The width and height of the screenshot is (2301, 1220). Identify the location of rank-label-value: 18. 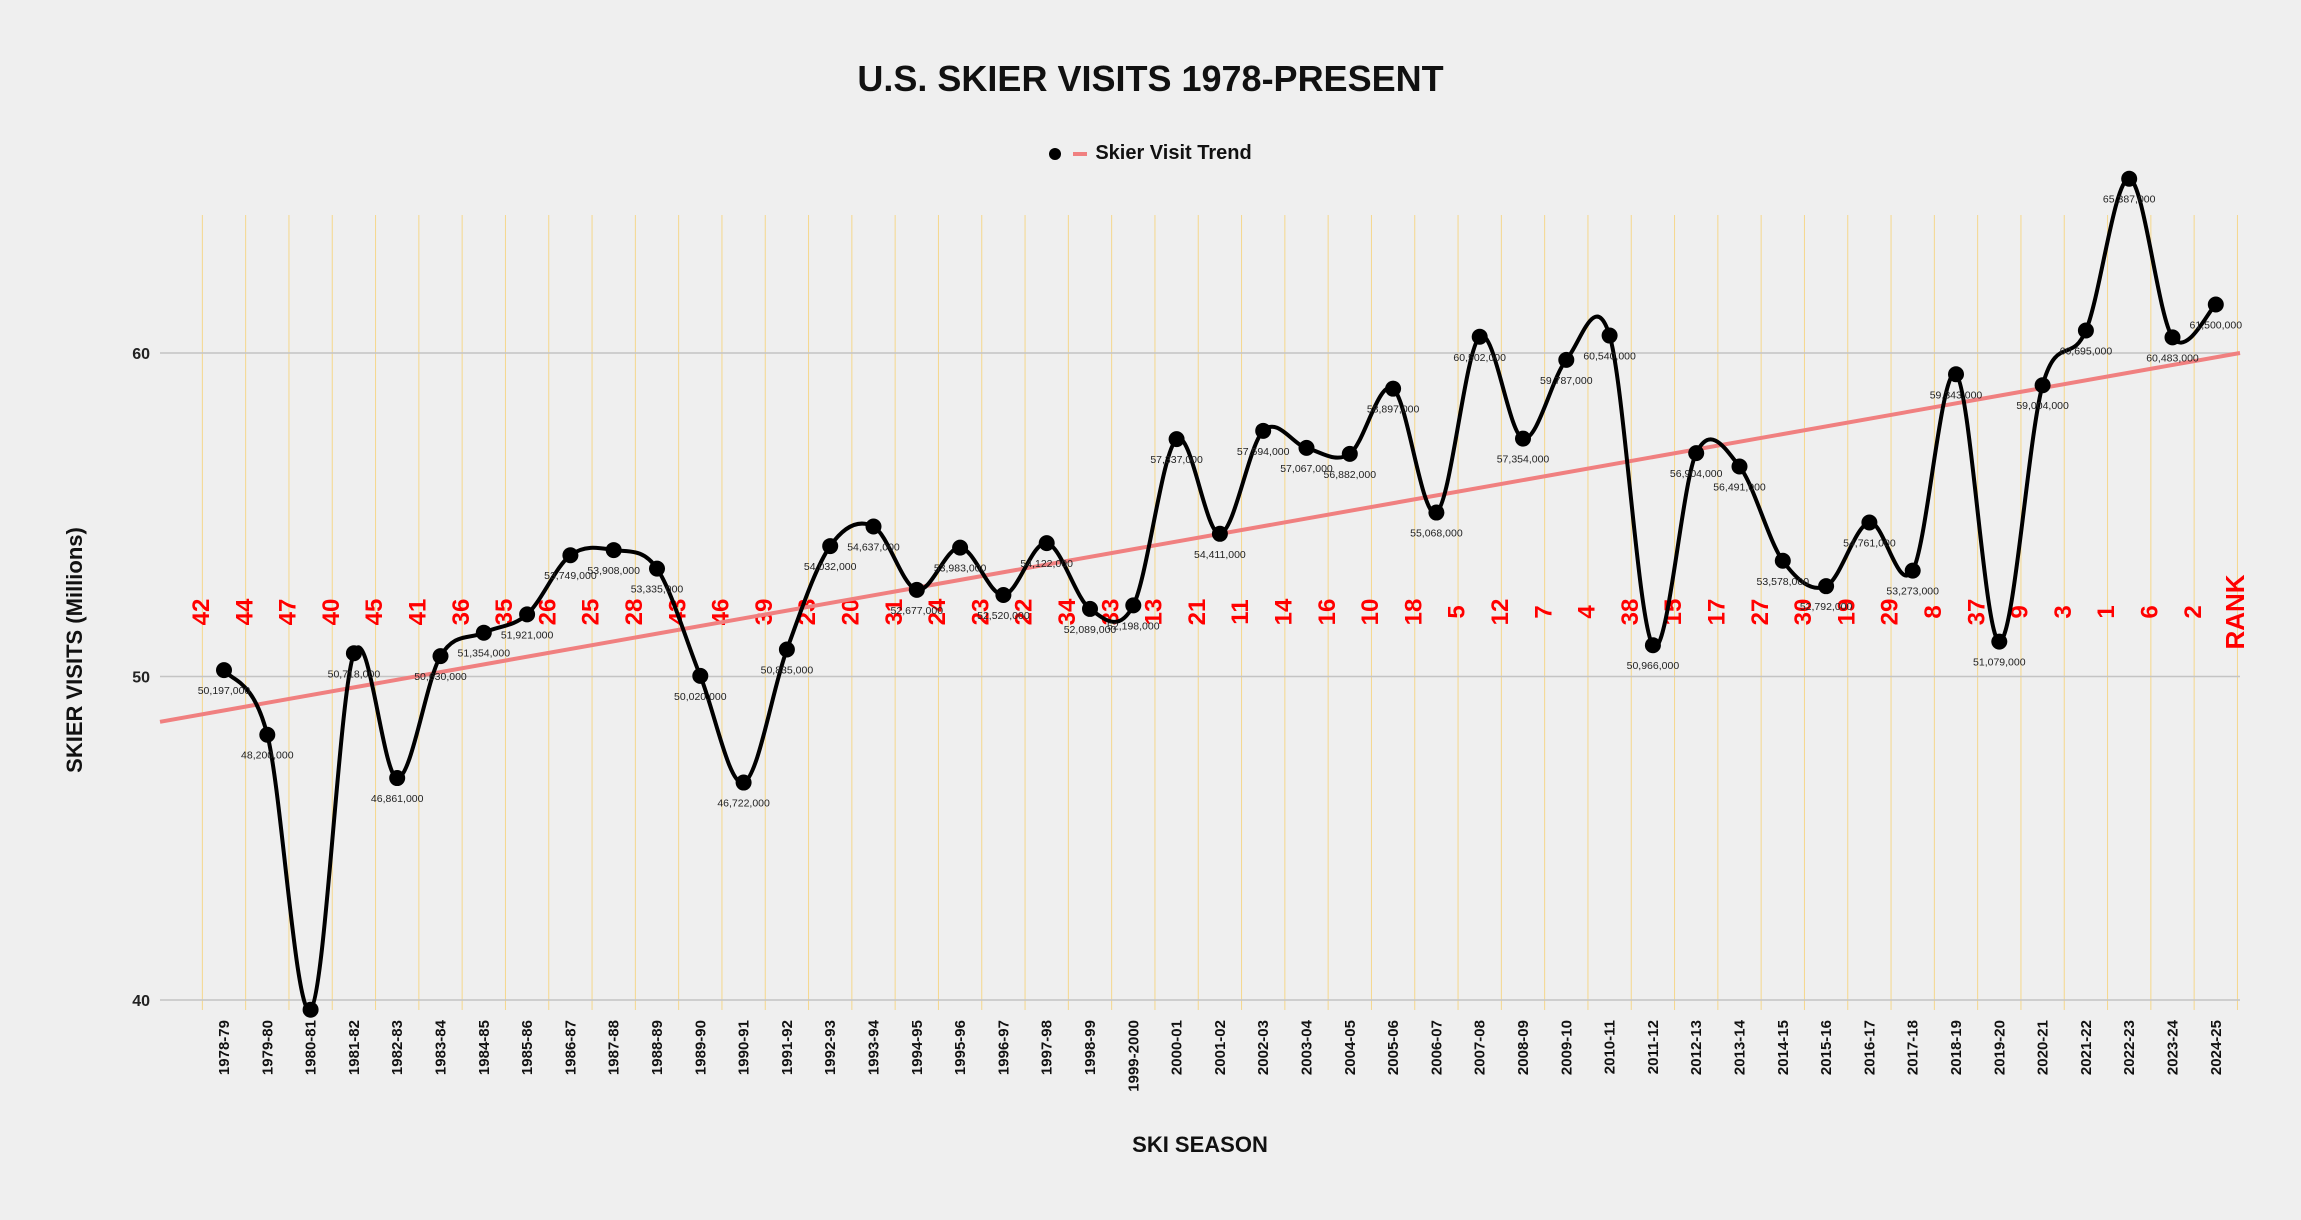
(1413, 612).